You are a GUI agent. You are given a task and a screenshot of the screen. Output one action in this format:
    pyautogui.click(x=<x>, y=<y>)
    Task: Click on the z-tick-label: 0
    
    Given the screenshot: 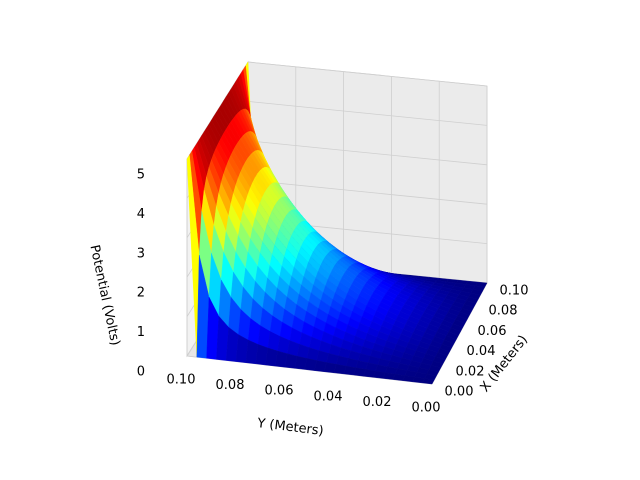 What is the action you would take?
    pyautogui.click(x=141, y=372)
    